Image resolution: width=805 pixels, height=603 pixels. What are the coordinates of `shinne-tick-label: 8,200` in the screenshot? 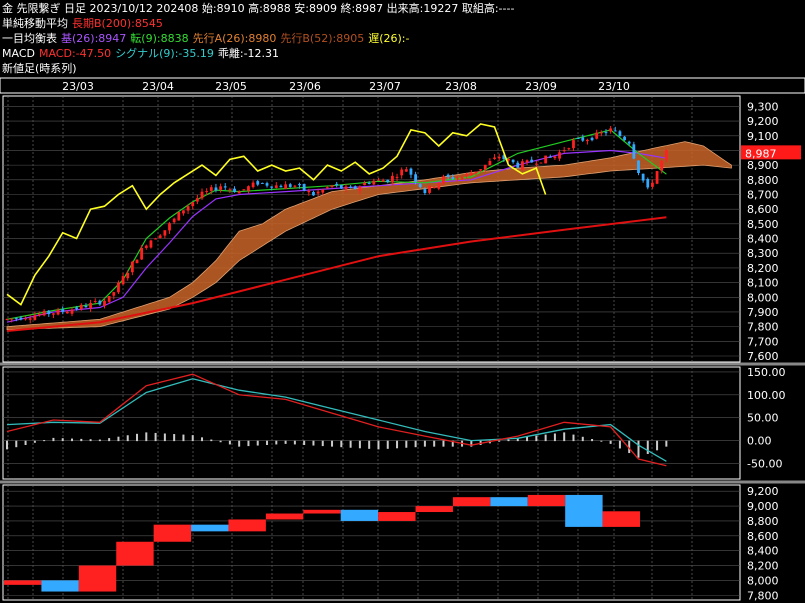 It's located at (763, 566).